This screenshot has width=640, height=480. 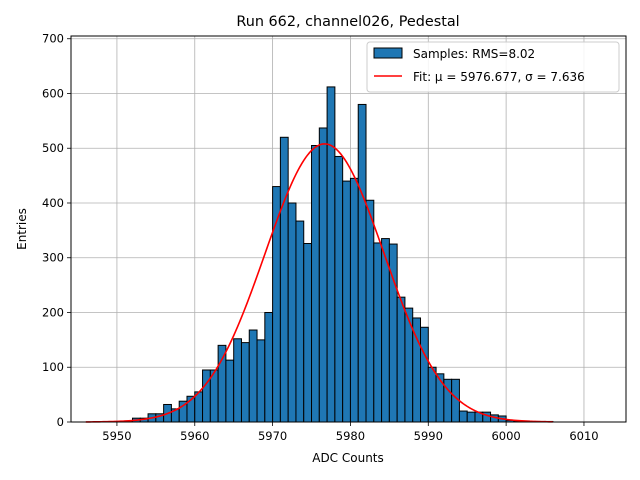 I want to click on x-axis-ticks: 5950 5960 5970 5980 5990 6000 6010, so click(x=350, y=432).